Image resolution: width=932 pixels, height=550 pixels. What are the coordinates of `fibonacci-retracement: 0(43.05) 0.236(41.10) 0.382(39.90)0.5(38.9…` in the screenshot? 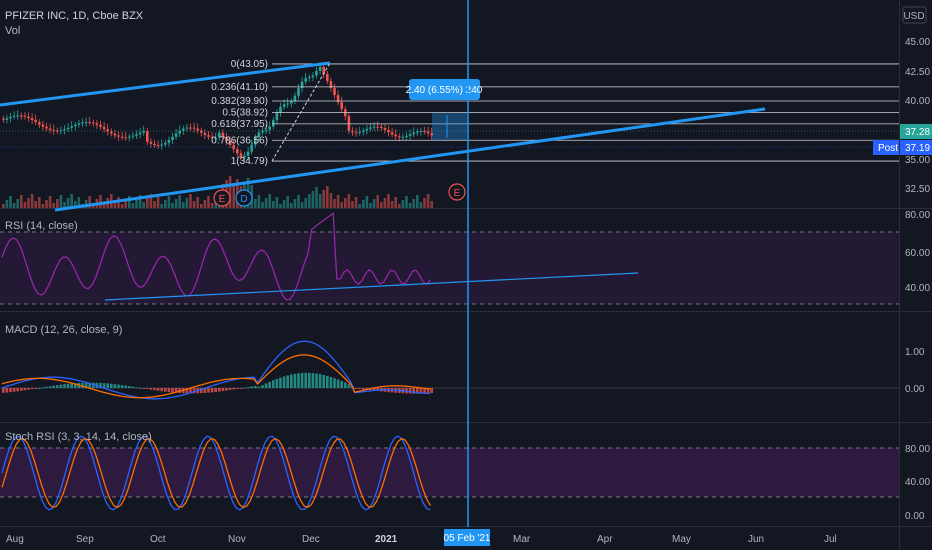 It's located at (555, 113).